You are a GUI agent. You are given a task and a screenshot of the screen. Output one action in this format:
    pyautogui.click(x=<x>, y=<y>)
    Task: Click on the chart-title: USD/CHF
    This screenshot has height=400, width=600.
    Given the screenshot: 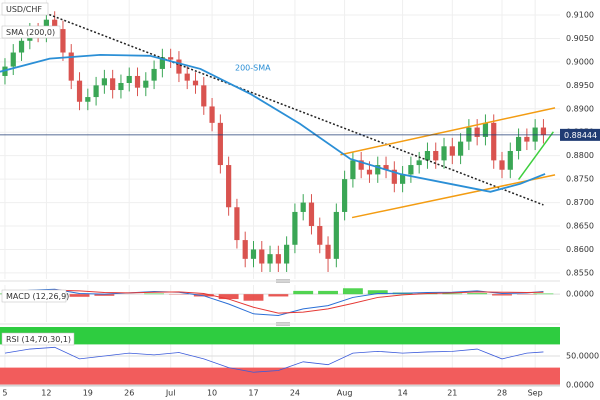 What is the action you would take?
    pyautogui.click(x=24, y=9)
    